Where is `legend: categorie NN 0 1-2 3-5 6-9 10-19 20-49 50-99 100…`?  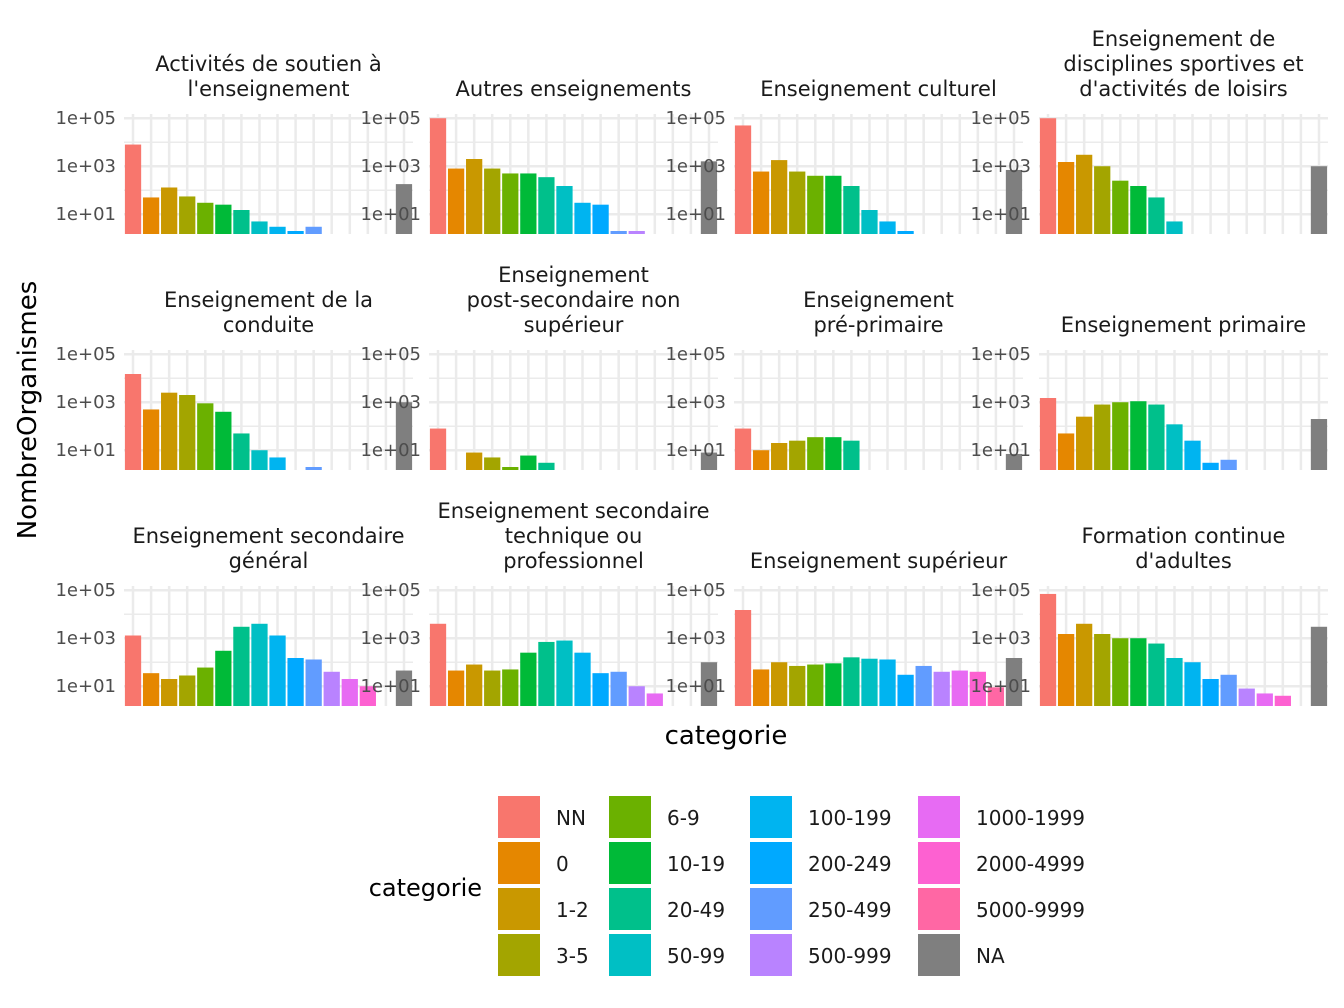 legend: categorie NN 0 1-2 3-5 6-9 10-19 20-49 50-99 100… is located at coordinates (727, 886).